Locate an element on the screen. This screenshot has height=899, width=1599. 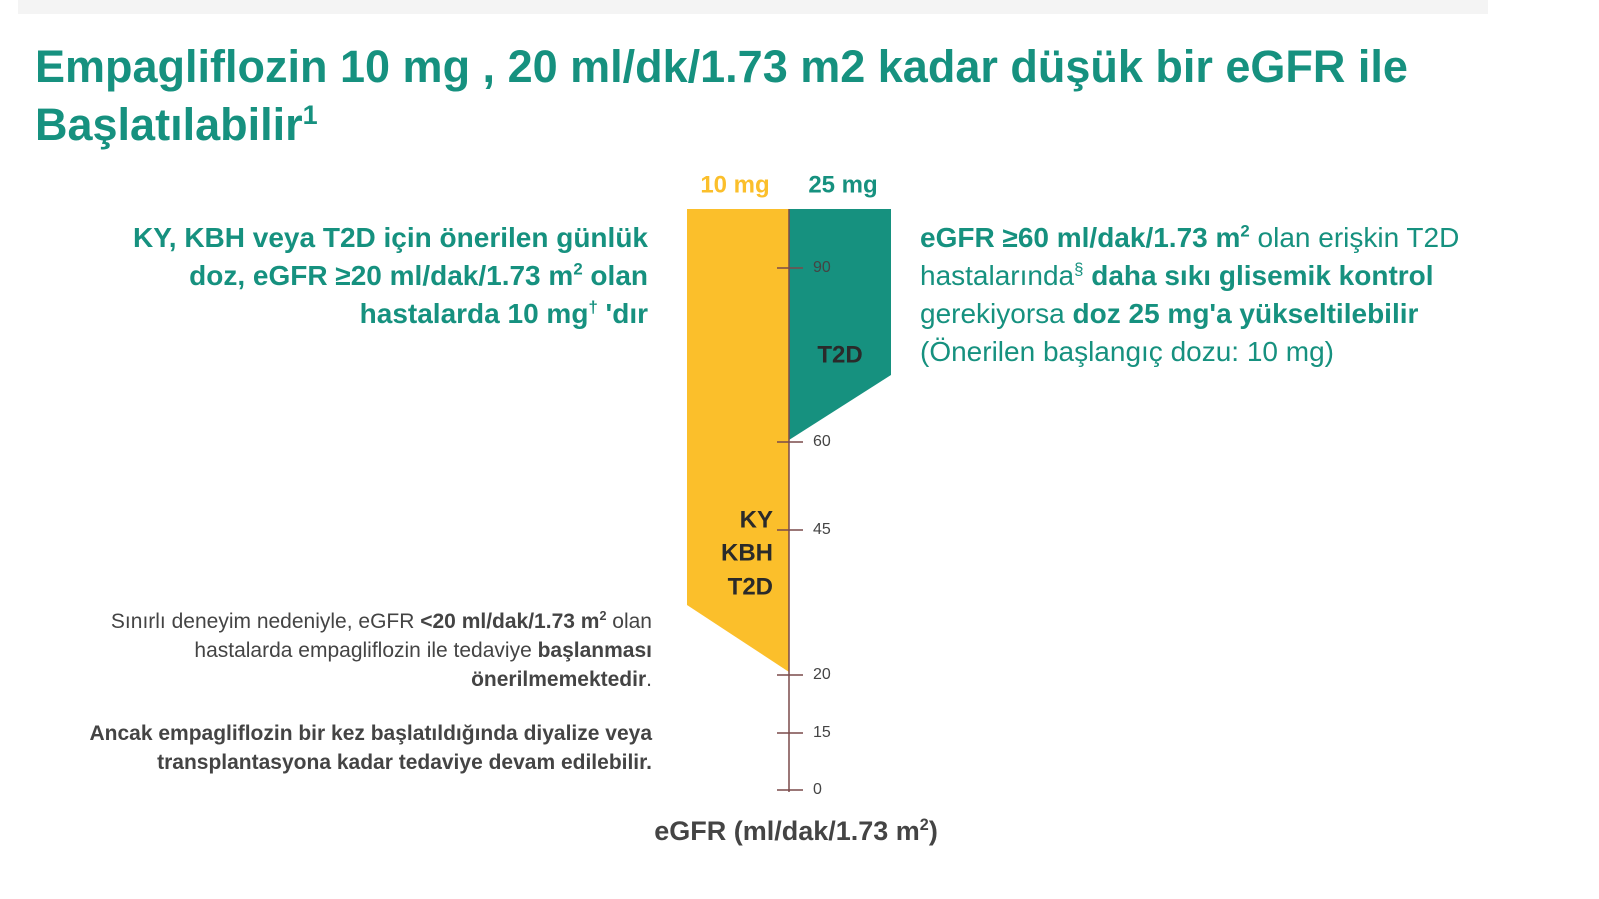
text: (Önerilen başlangıç dozu: 10 mg) is located at coordinates (1127, 351).